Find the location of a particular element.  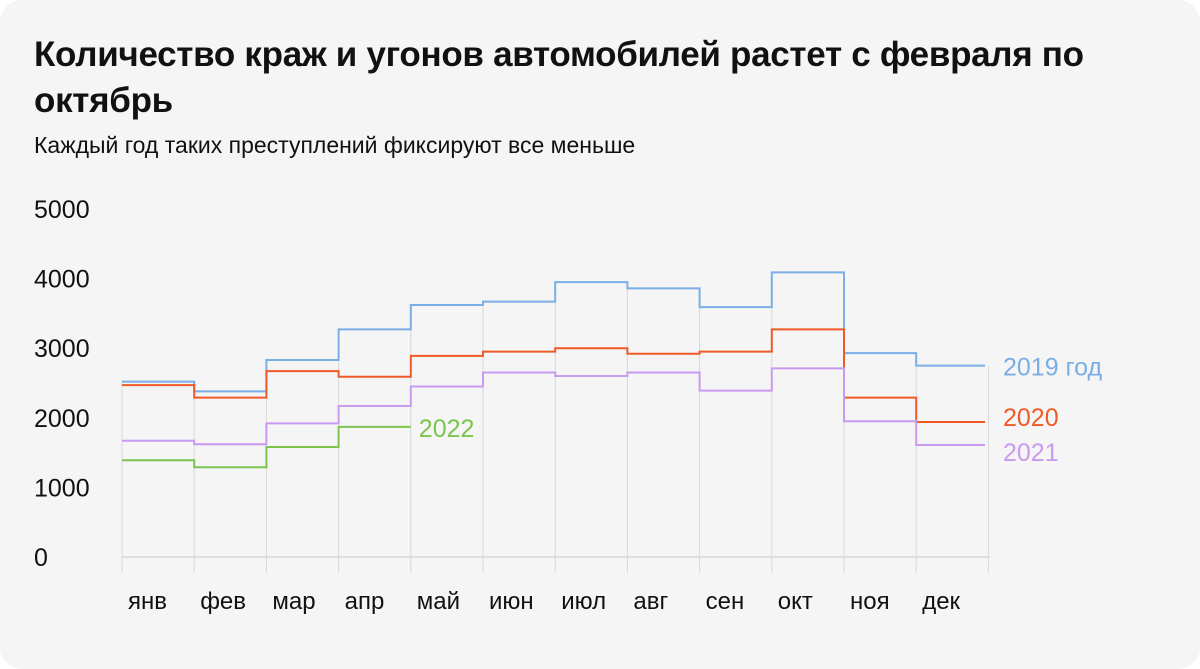

x-tick-label: авг is located at coordinates (650, 601).